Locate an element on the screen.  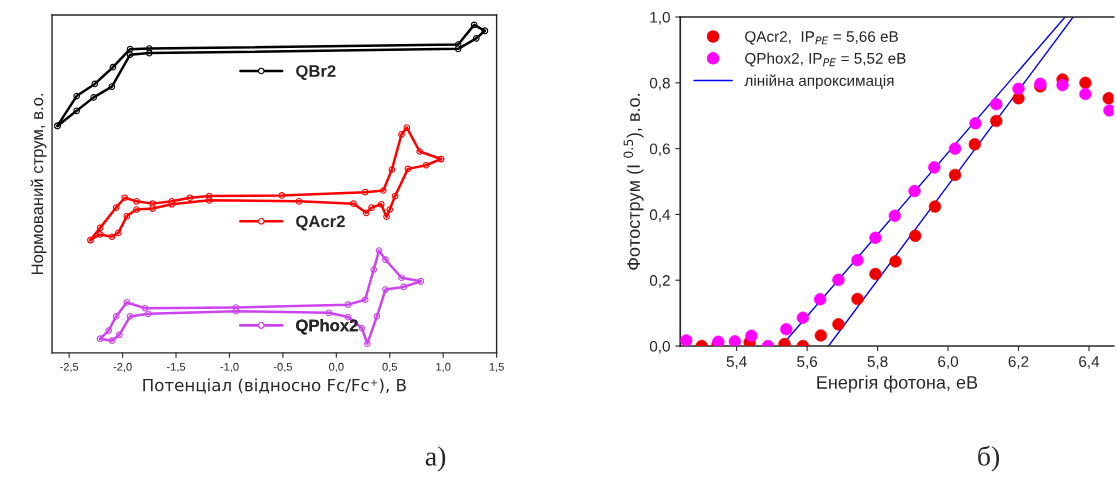
legend-label: QAcr2 is located at coordinates (320, 223).